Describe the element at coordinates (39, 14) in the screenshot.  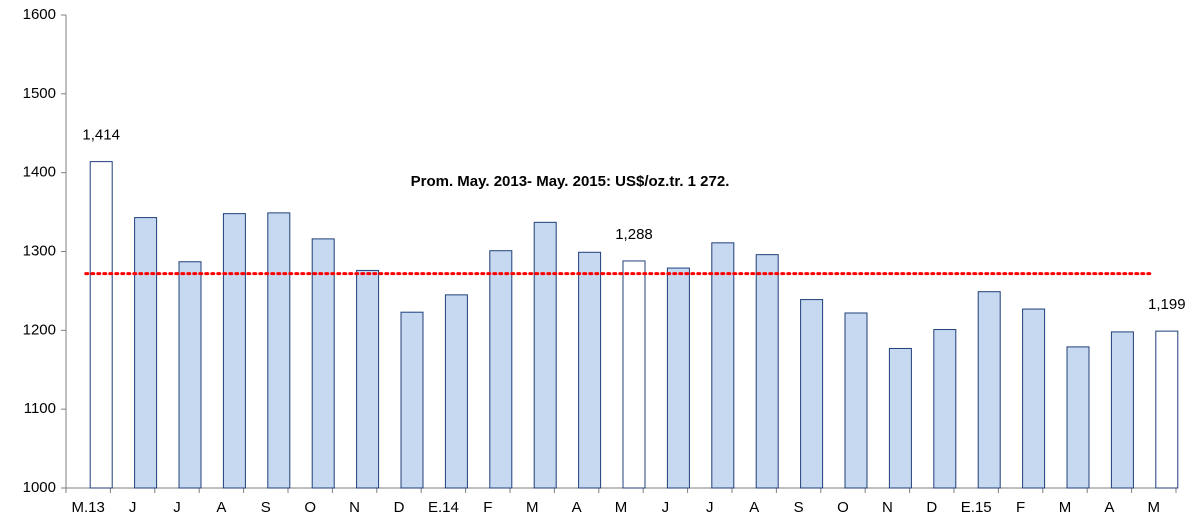
I see `y-tick-label: 1600` at that location.